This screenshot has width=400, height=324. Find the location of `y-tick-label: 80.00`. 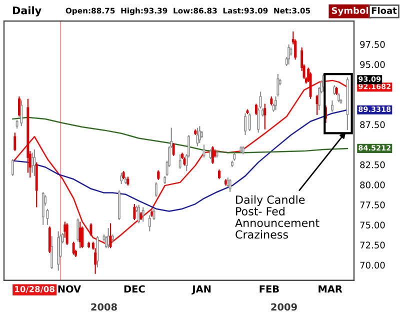

y-tick-label: 80.00 is located at coordinates (372, 184).